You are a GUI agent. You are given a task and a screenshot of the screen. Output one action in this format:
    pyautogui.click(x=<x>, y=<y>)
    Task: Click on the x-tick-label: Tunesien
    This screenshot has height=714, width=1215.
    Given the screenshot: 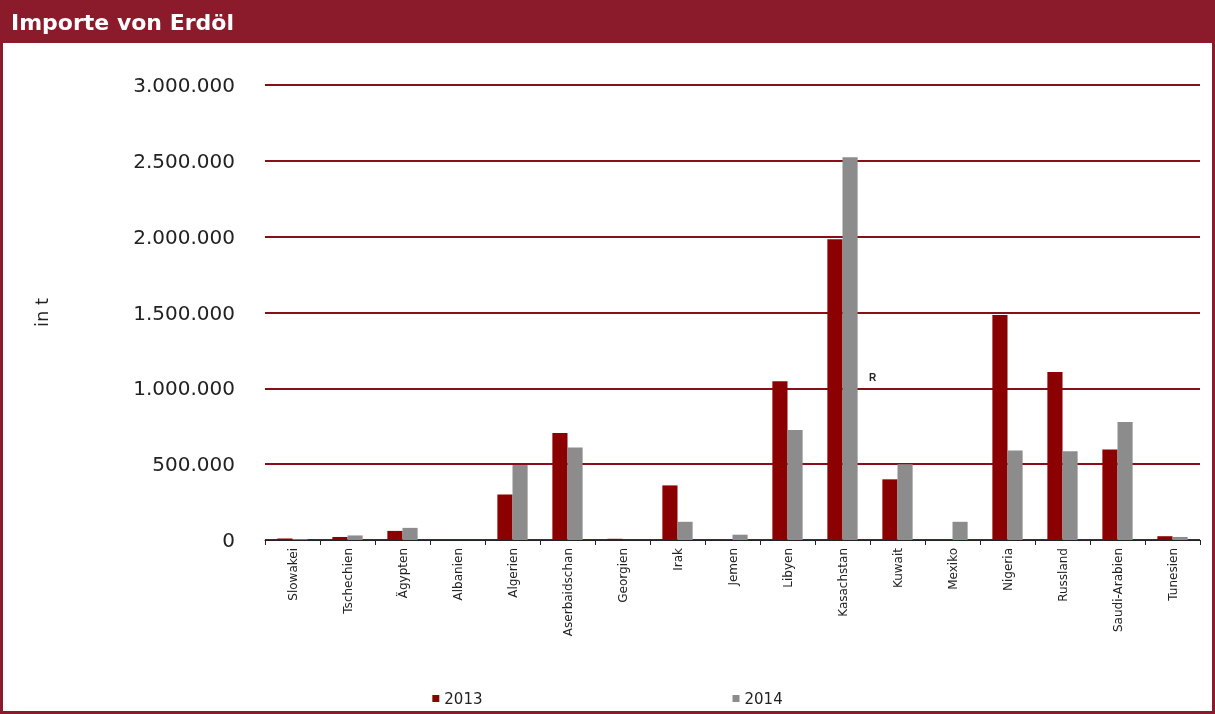 What is the action you would take?
    pyautogui.click(x=1172, y=575)
    